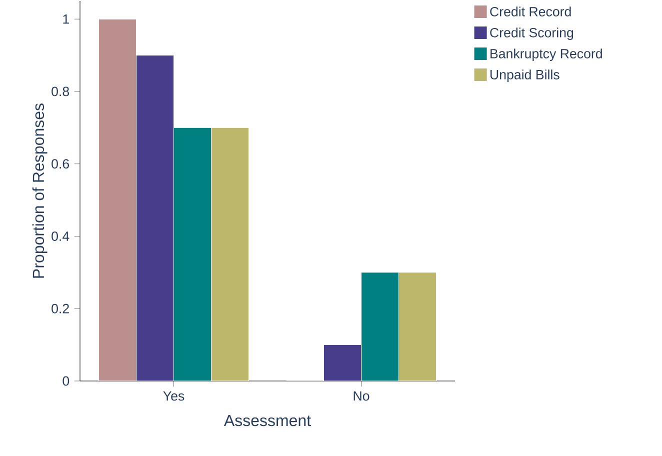  I want to click on legend-label: Bankruptcy Record, so click(546, 55).